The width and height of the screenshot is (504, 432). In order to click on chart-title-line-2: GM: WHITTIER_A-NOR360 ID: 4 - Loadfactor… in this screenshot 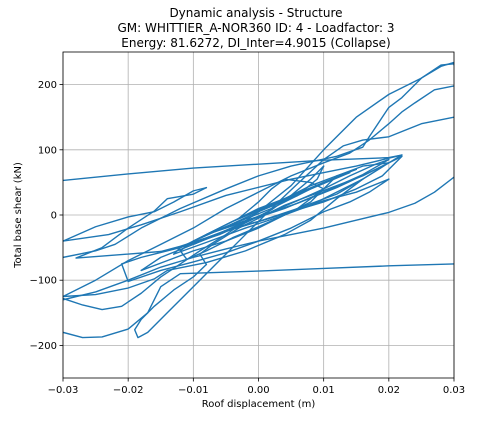, I will do `click(255, 28)`.